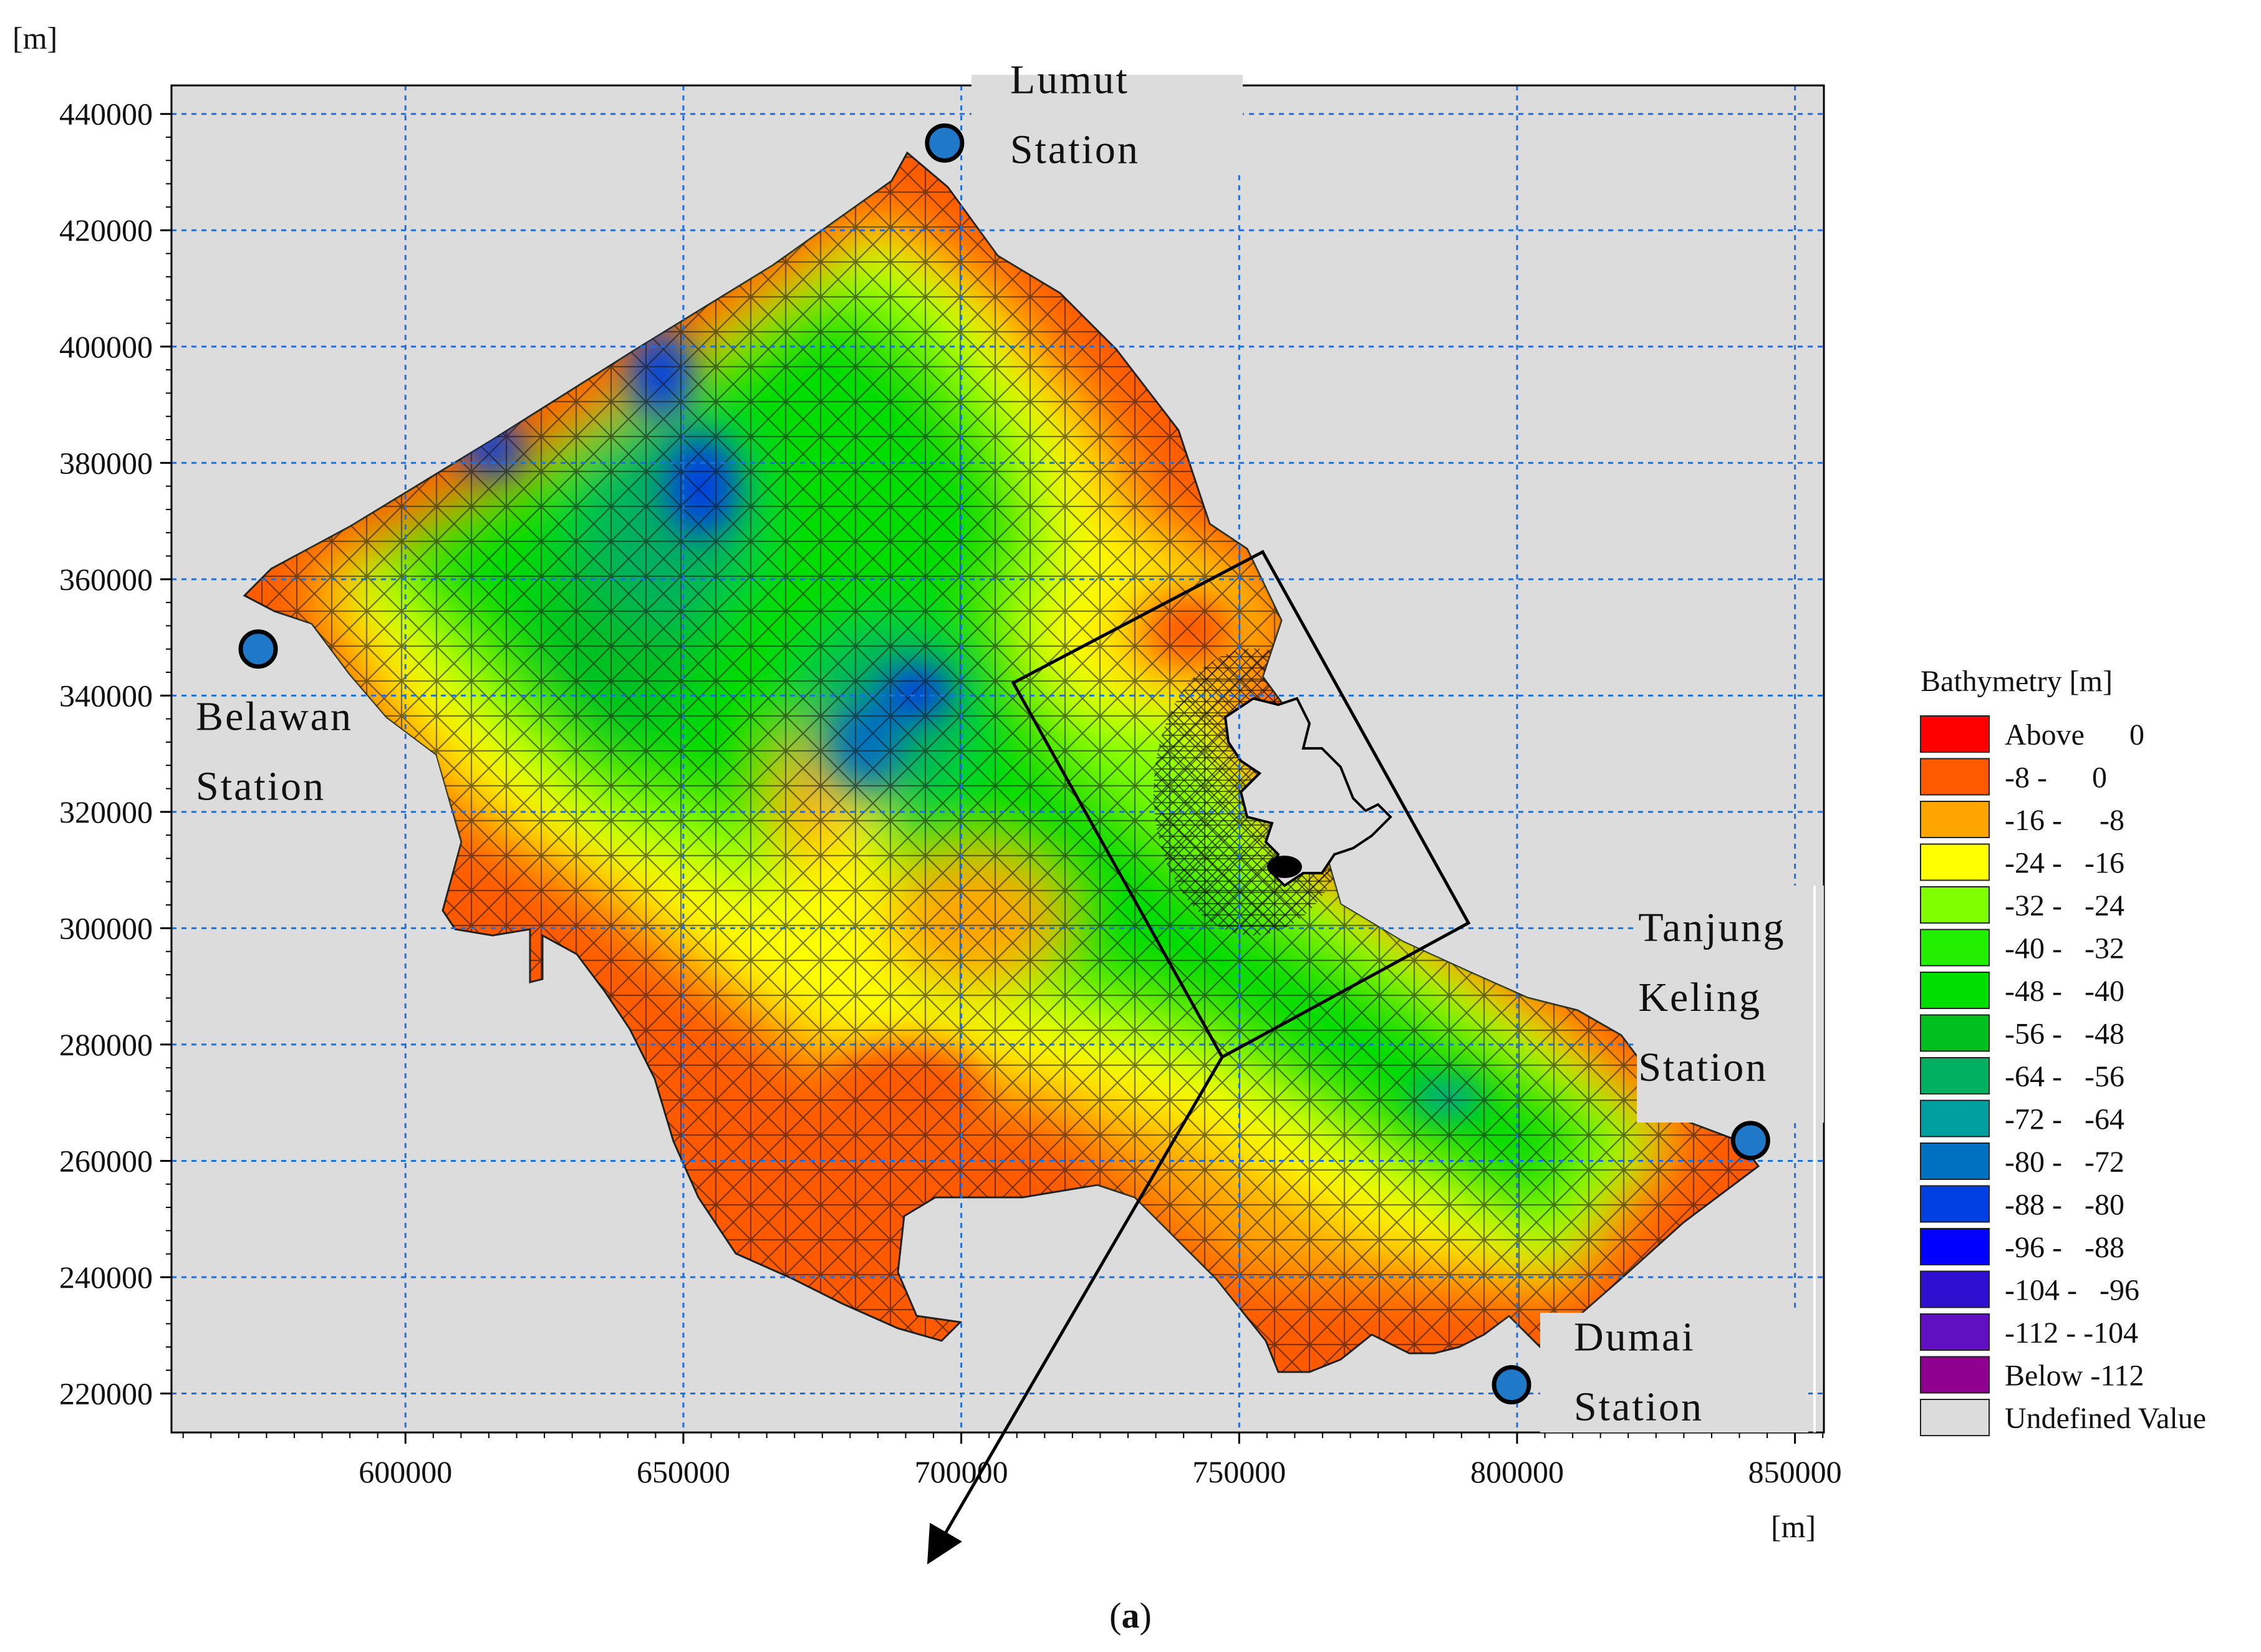  I want to click on x-tick-label: 800000, so click(1517, 1471).